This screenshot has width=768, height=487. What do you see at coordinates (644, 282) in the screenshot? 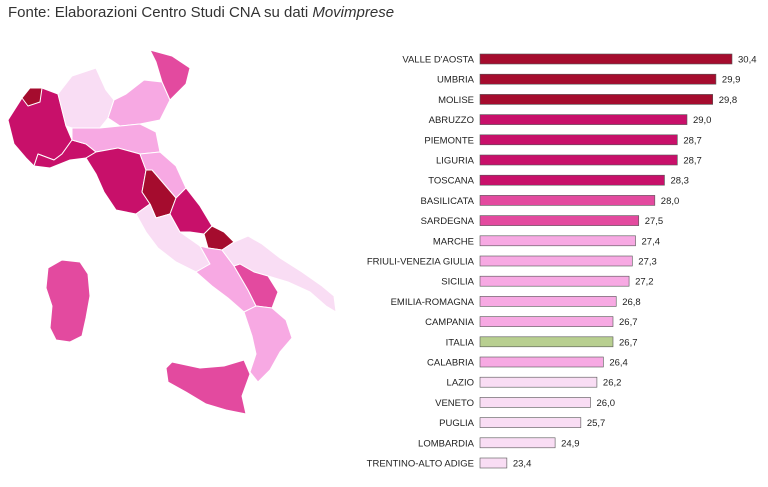
I see `value-label: 27,2` at bounding box center [644, 282].